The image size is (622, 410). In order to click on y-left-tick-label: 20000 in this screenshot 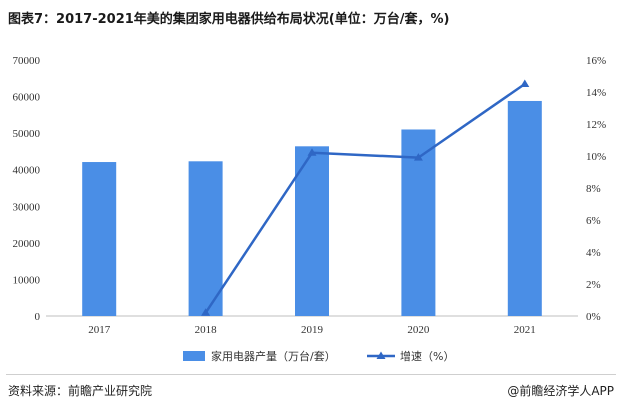, I will do `click(27, 244)`.